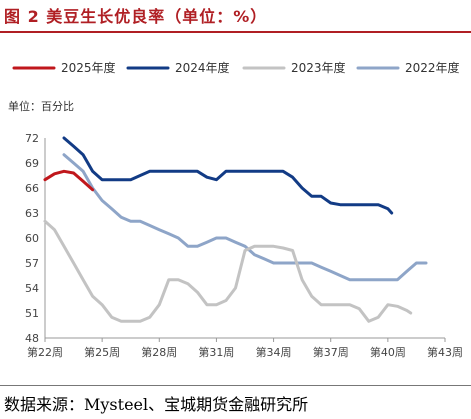 Image resolution: width=471 pixels, height=419 pixels. I want to click on y-tick-label: 60, so click(32, 238).